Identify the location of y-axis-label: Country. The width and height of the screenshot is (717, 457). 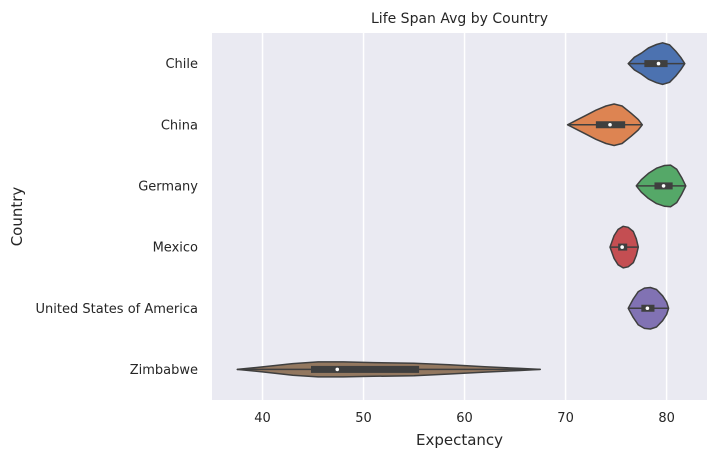
(17, 217).